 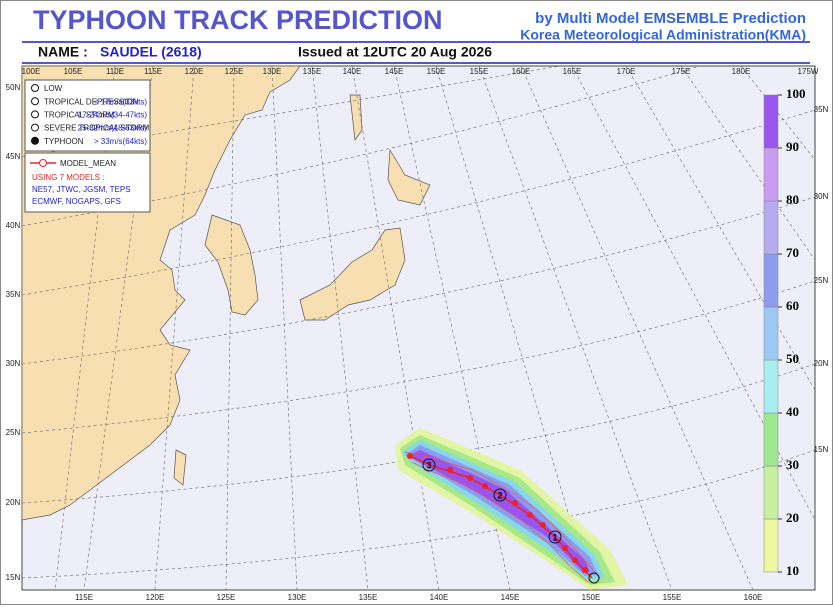 I want to click on lon-label: 175E, so click(x=681, y=71).